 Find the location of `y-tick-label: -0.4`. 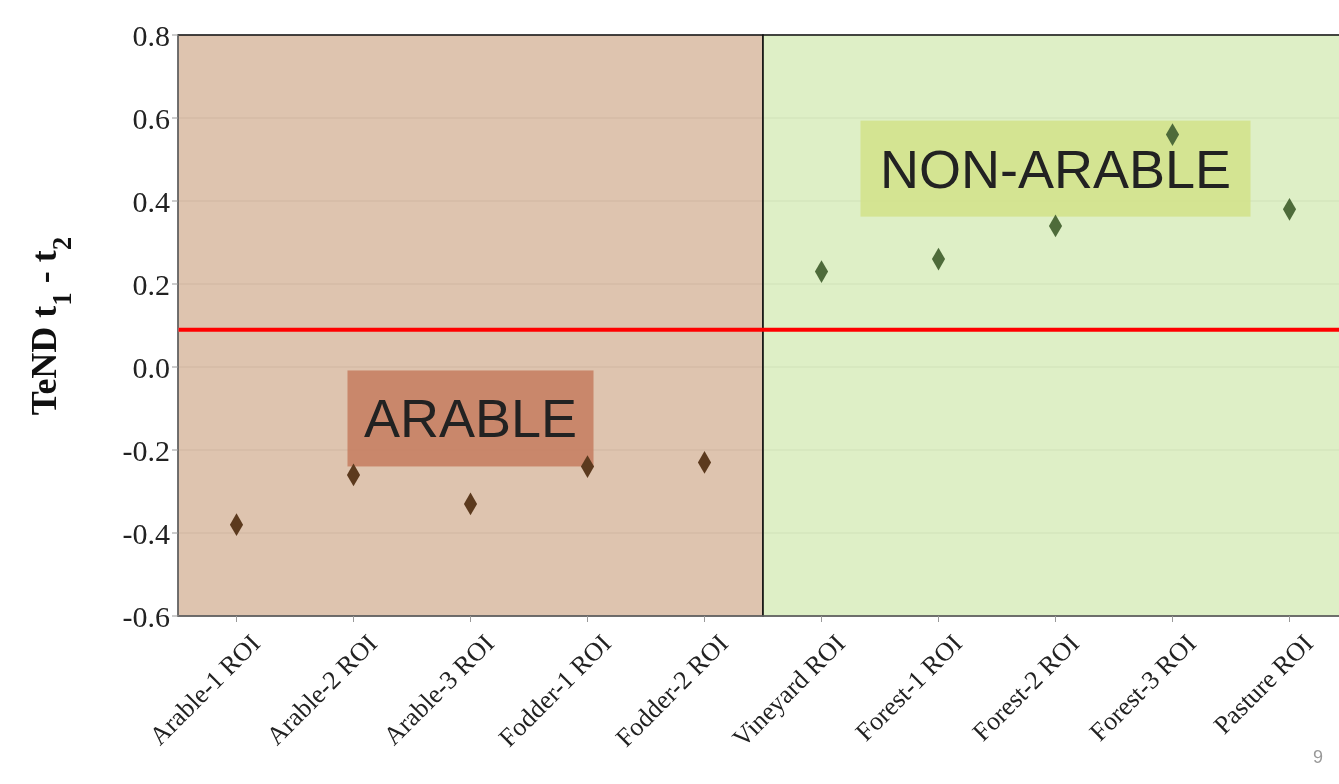

y-tick-label: -0.4 is located at coordinates (146, 533).